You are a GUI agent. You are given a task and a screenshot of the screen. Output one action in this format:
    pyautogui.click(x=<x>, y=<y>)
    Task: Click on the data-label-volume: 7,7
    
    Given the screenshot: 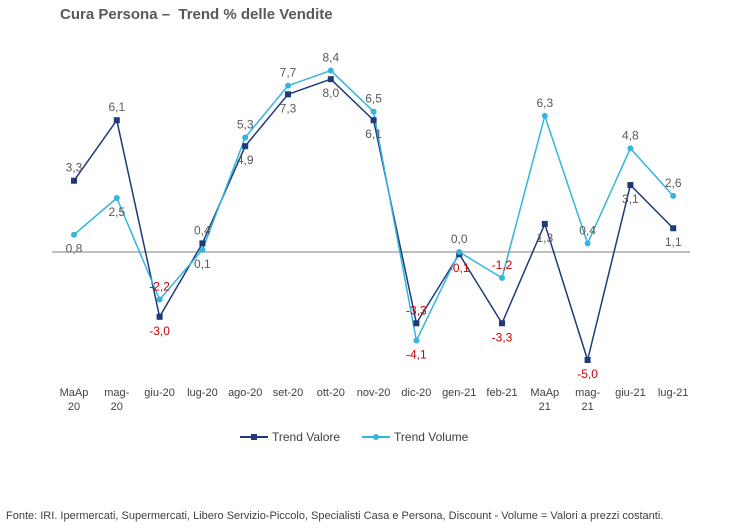 What is the action you would take?
    pyautogui.click(x=288, y=73)
    